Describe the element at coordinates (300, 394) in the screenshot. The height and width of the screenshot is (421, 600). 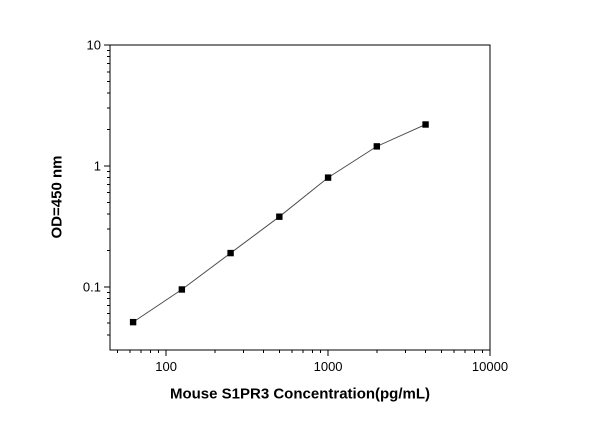
I see `x-axis-label: Mouse S1PR3 Concentration(pg/mL)` at that location.